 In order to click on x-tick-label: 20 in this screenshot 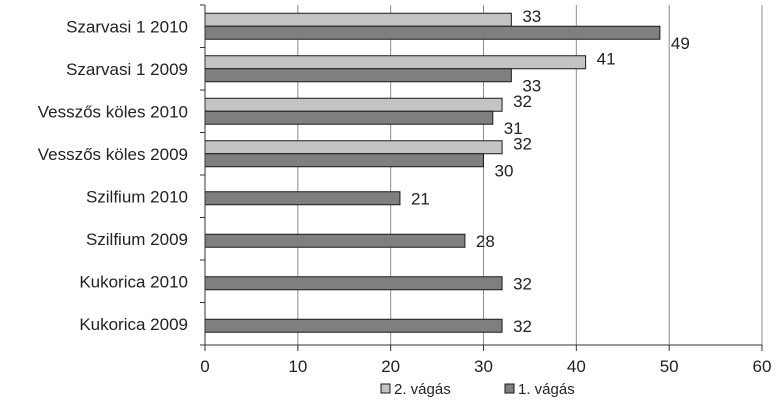, I will do `click(390, 366)`.